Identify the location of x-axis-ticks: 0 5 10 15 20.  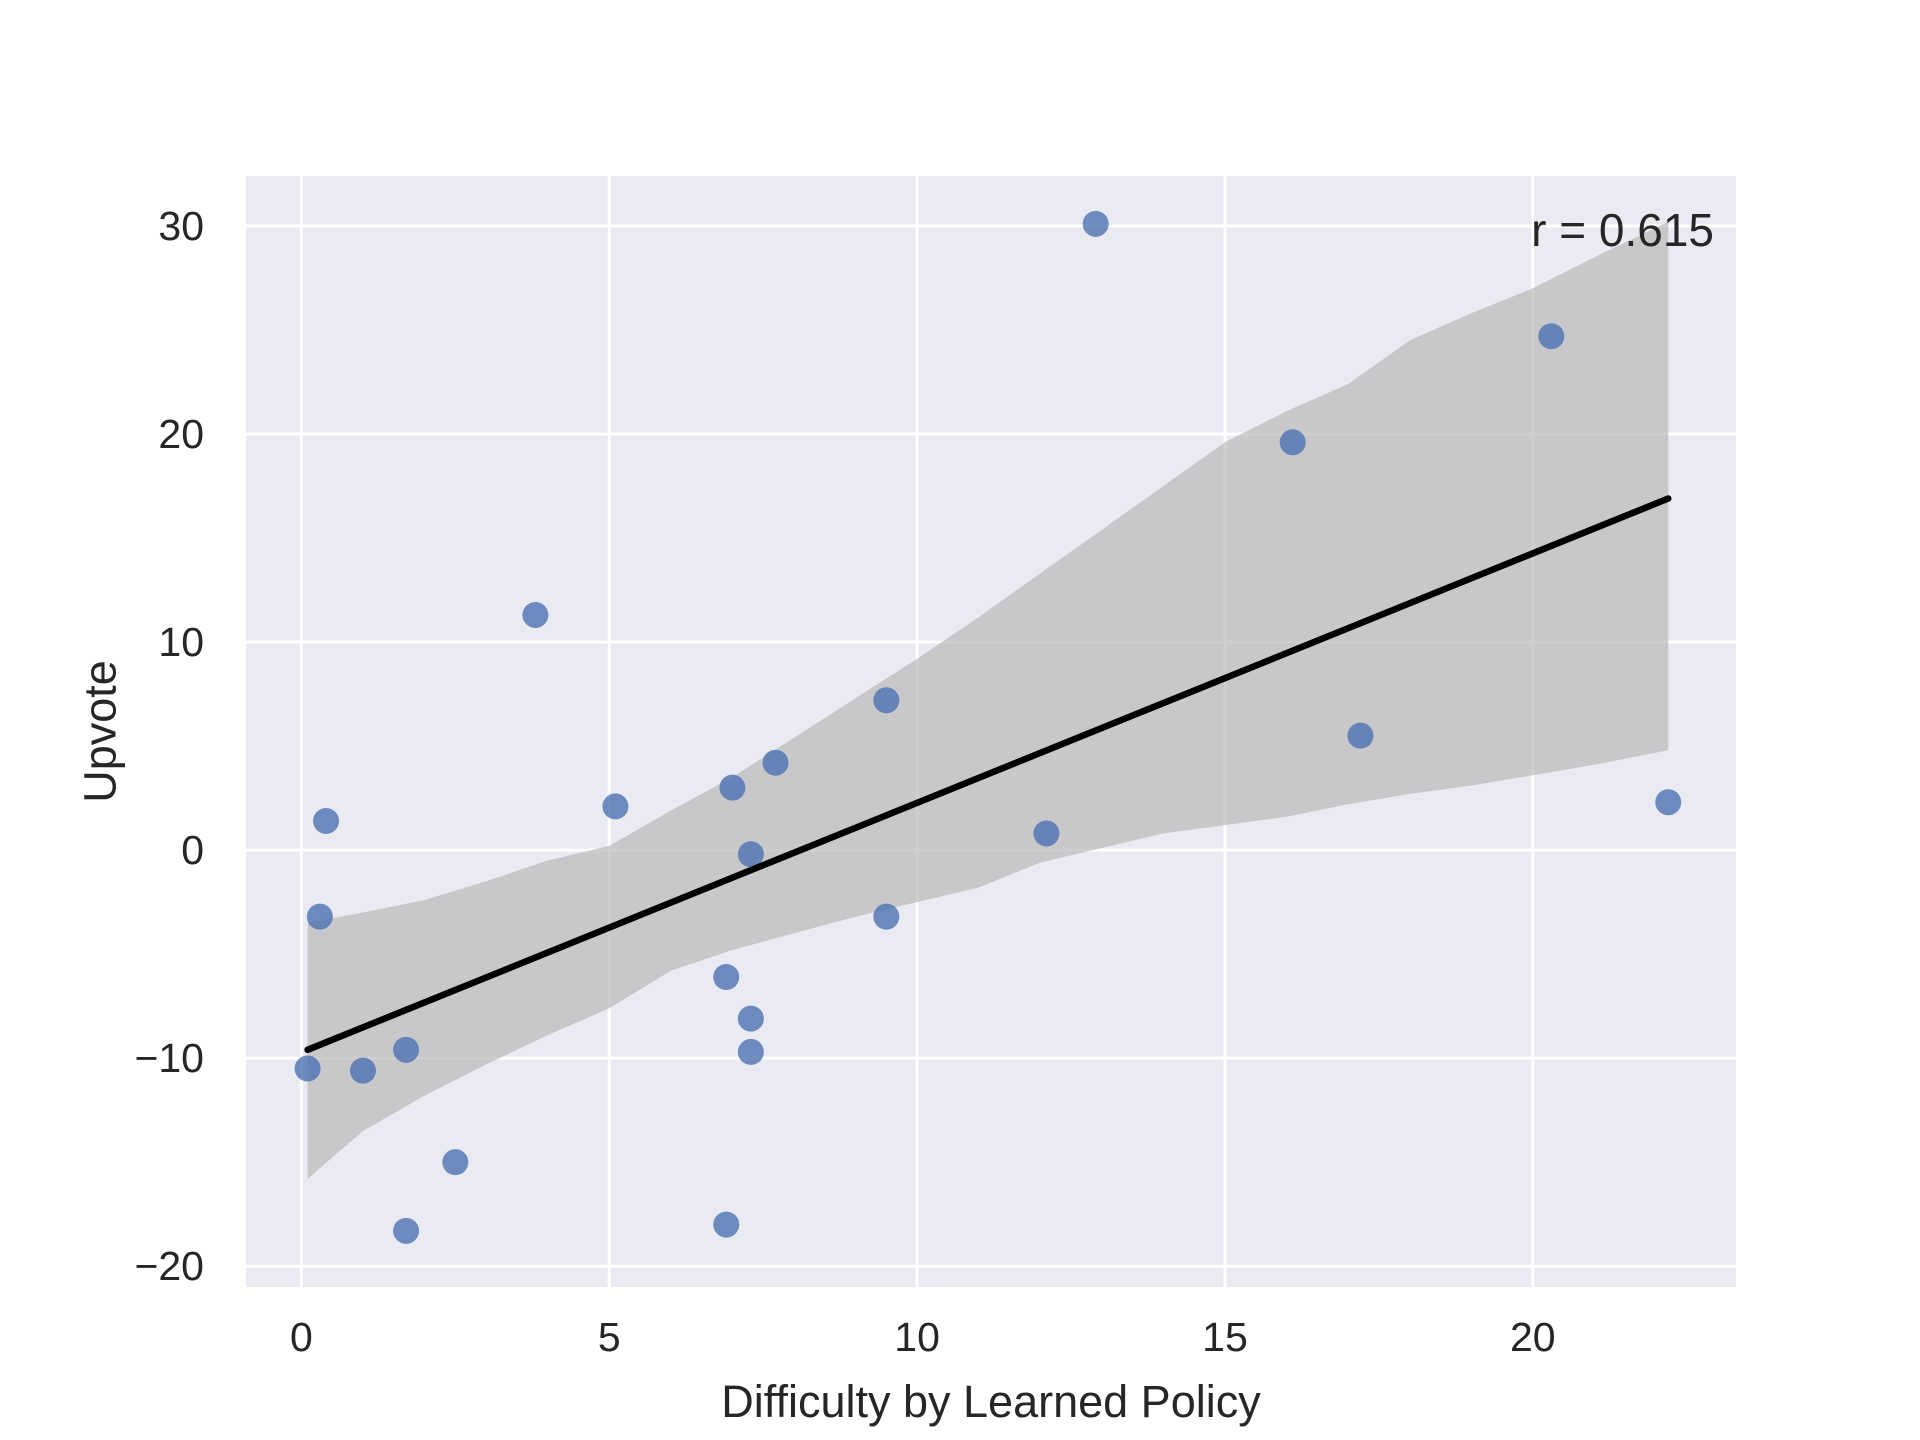
(923, 1337).